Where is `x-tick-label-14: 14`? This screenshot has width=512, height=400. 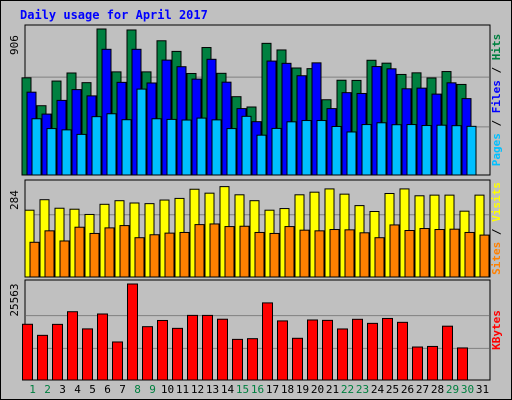
x-tick-label-14: 14 is located at coordinates (228, 389).